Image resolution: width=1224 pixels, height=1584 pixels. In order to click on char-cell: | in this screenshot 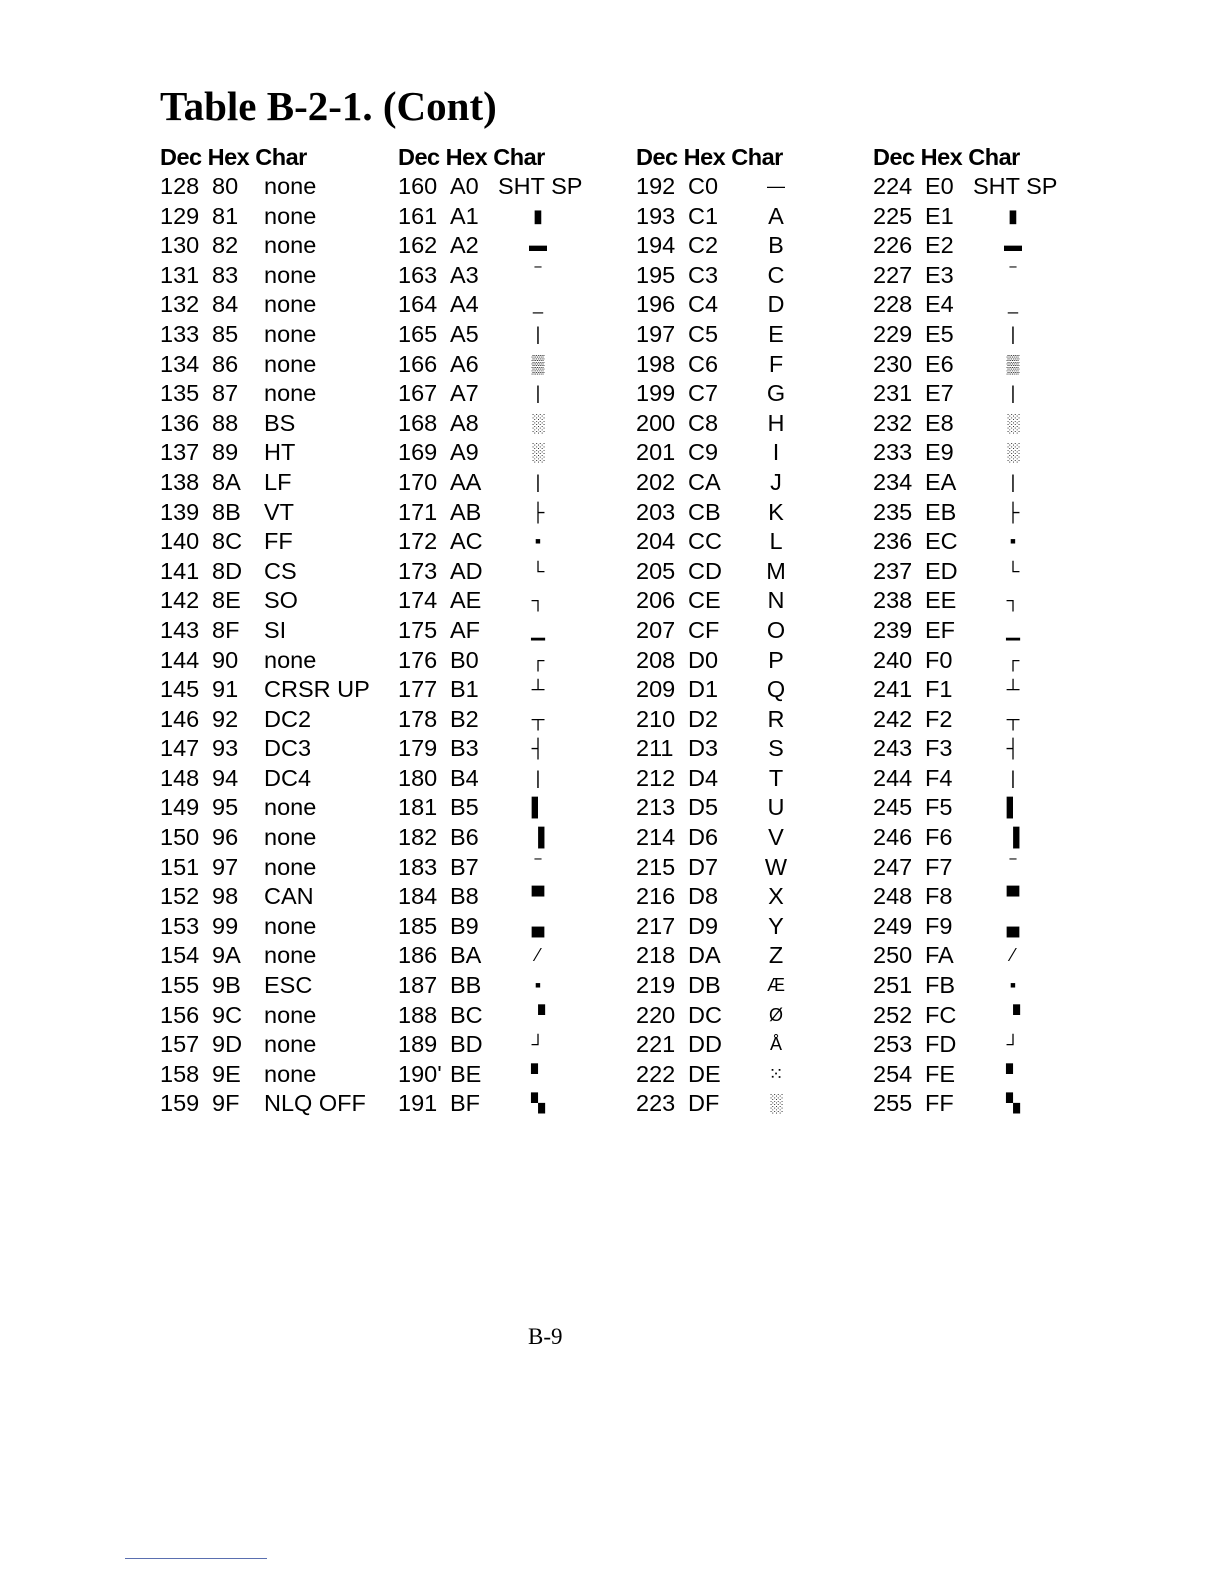, I will do `click(1013, 333)`.